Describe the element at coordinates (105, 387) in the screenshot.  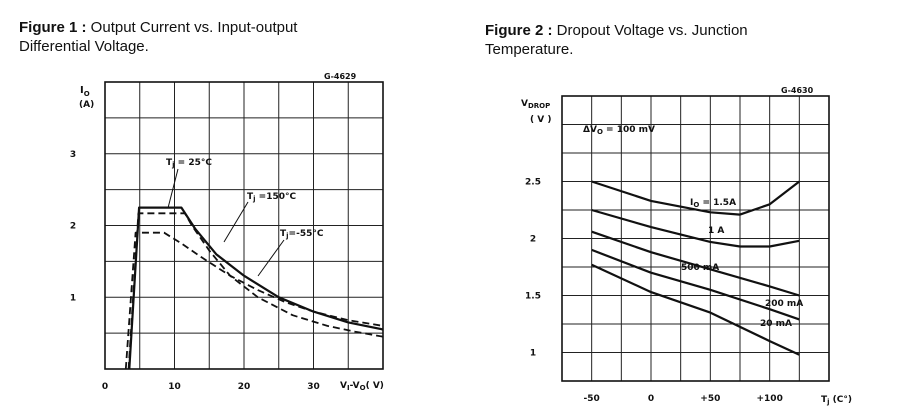
I see `figure-1-x-tick-label: 0` at that location.